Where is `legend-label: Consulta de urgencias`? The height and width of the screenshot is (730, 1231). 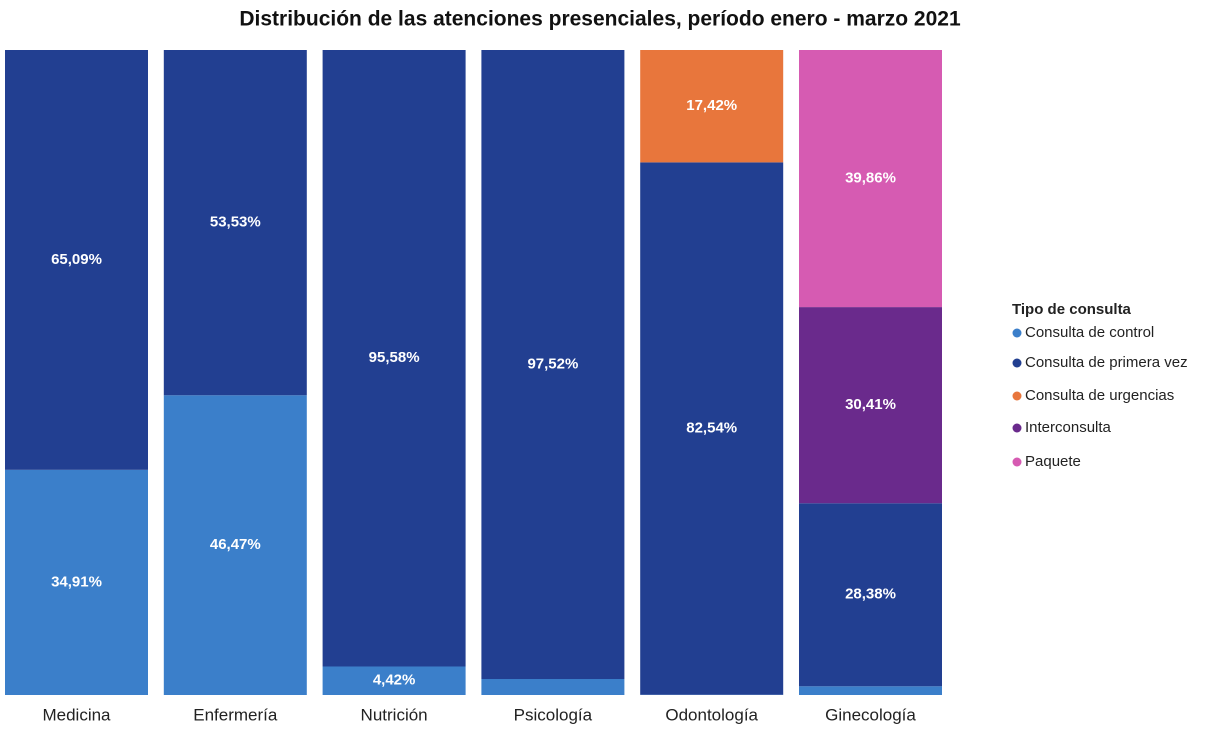 legend-label: Consulta de urgencias is located at coordinates (1099, 395).